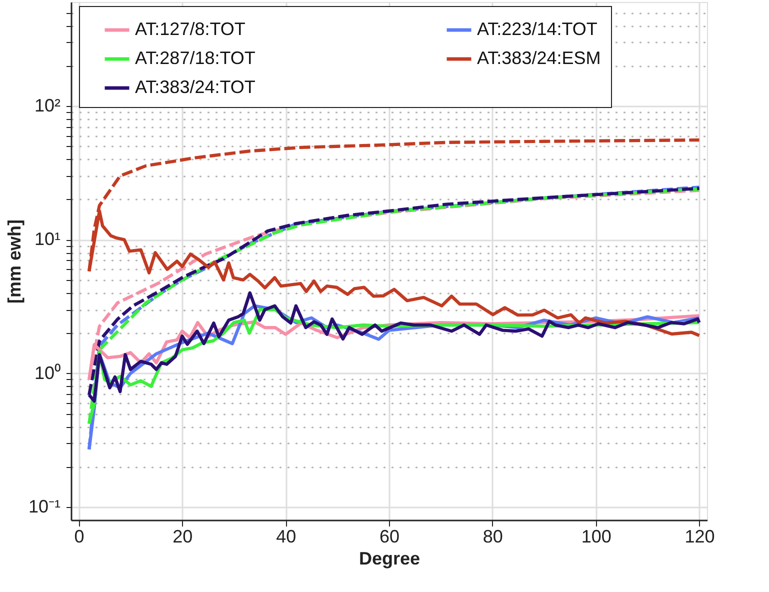 The width and height of the screenshot is (769, 592). I want to click on legend-label: AT:287/18:TOT, so click(195, 58).